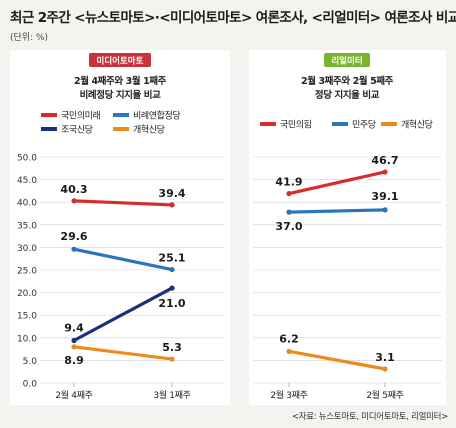 This screenshot has width=456, height=428. I want to click on data-label-1-1: 39.1, so click(384, 196).